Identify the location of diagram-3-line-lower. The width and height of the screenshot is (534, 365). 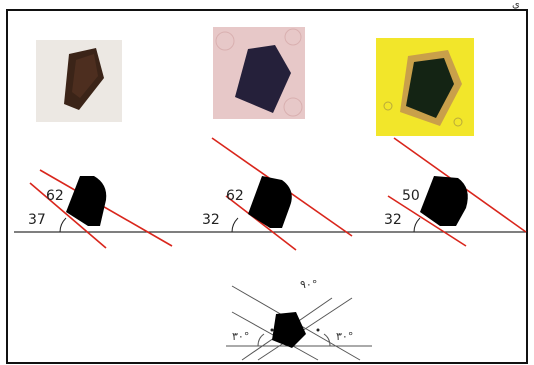
(427, 221).